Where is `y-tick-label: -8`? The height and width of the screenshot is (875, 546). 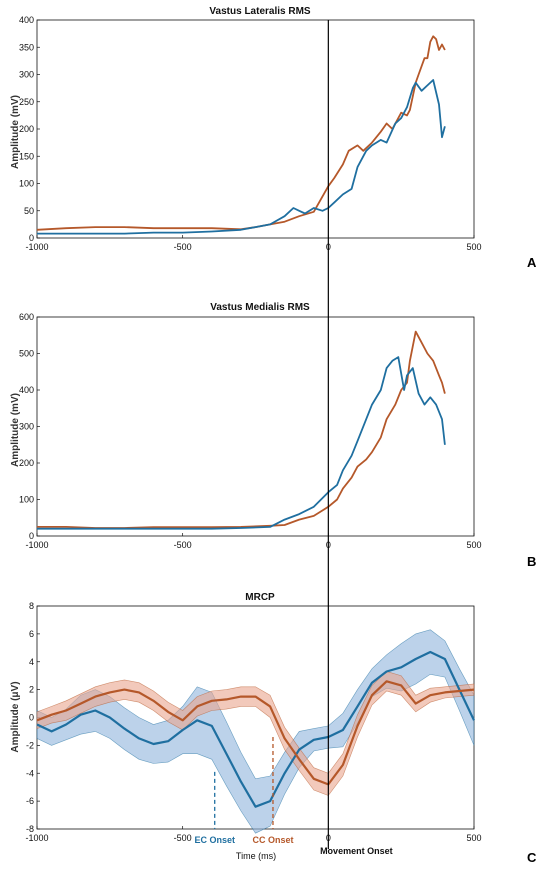 y-tick-label: -8 is located at coordinates (30, 829).